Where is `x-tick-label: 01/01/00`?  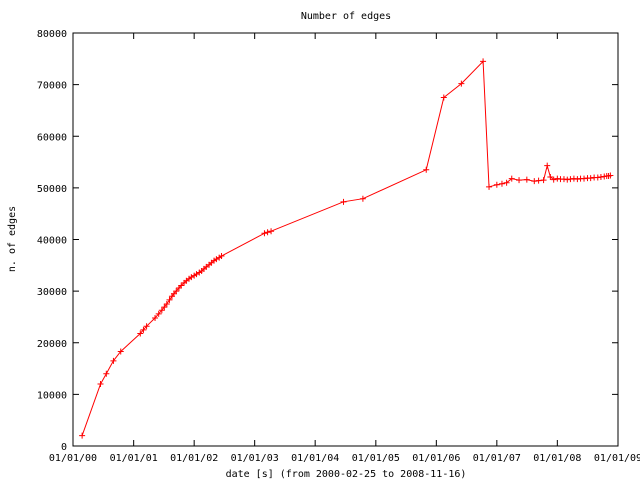
x-tick-label: 01/01/00 is located at coordinates (73, 458).